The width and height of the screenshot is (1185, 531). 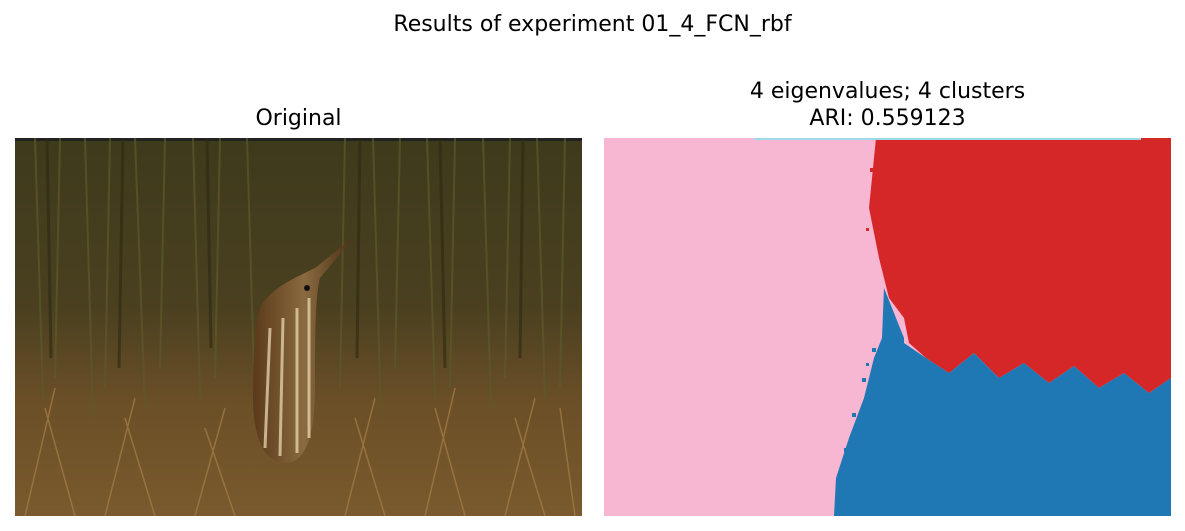 I want to click on segment-blue, so click(x=1002, y=402).